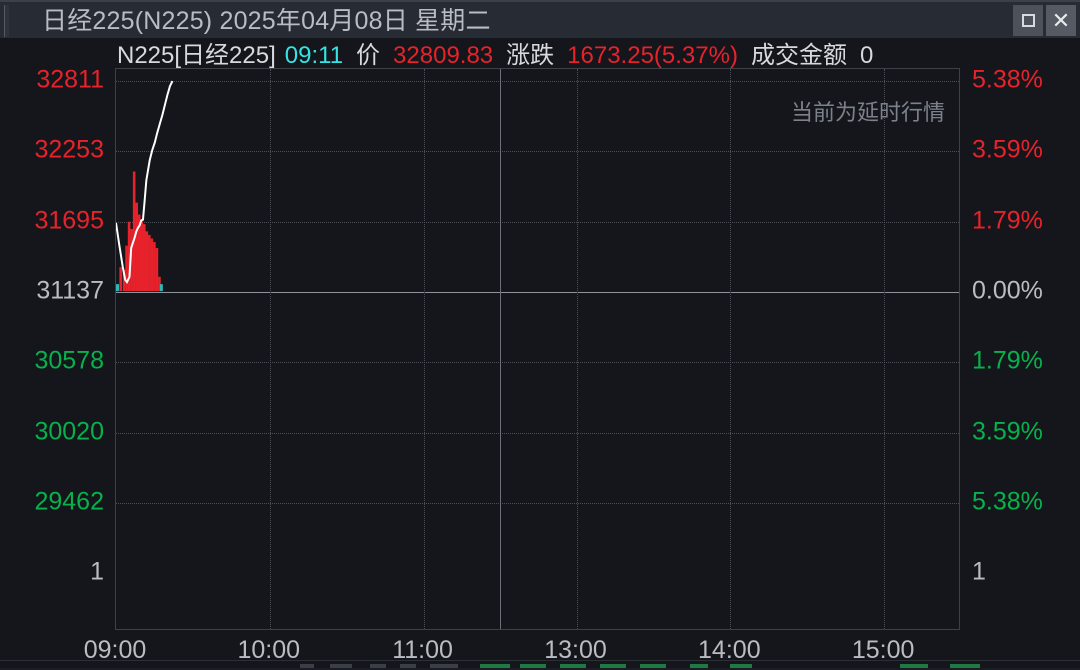 Image resolution: width=1080 pixels, height=670 pixels. What do you see at coordinates (368, 55) in the screenshot?
I see `price-label: 价` at bounding box center [368, 55].